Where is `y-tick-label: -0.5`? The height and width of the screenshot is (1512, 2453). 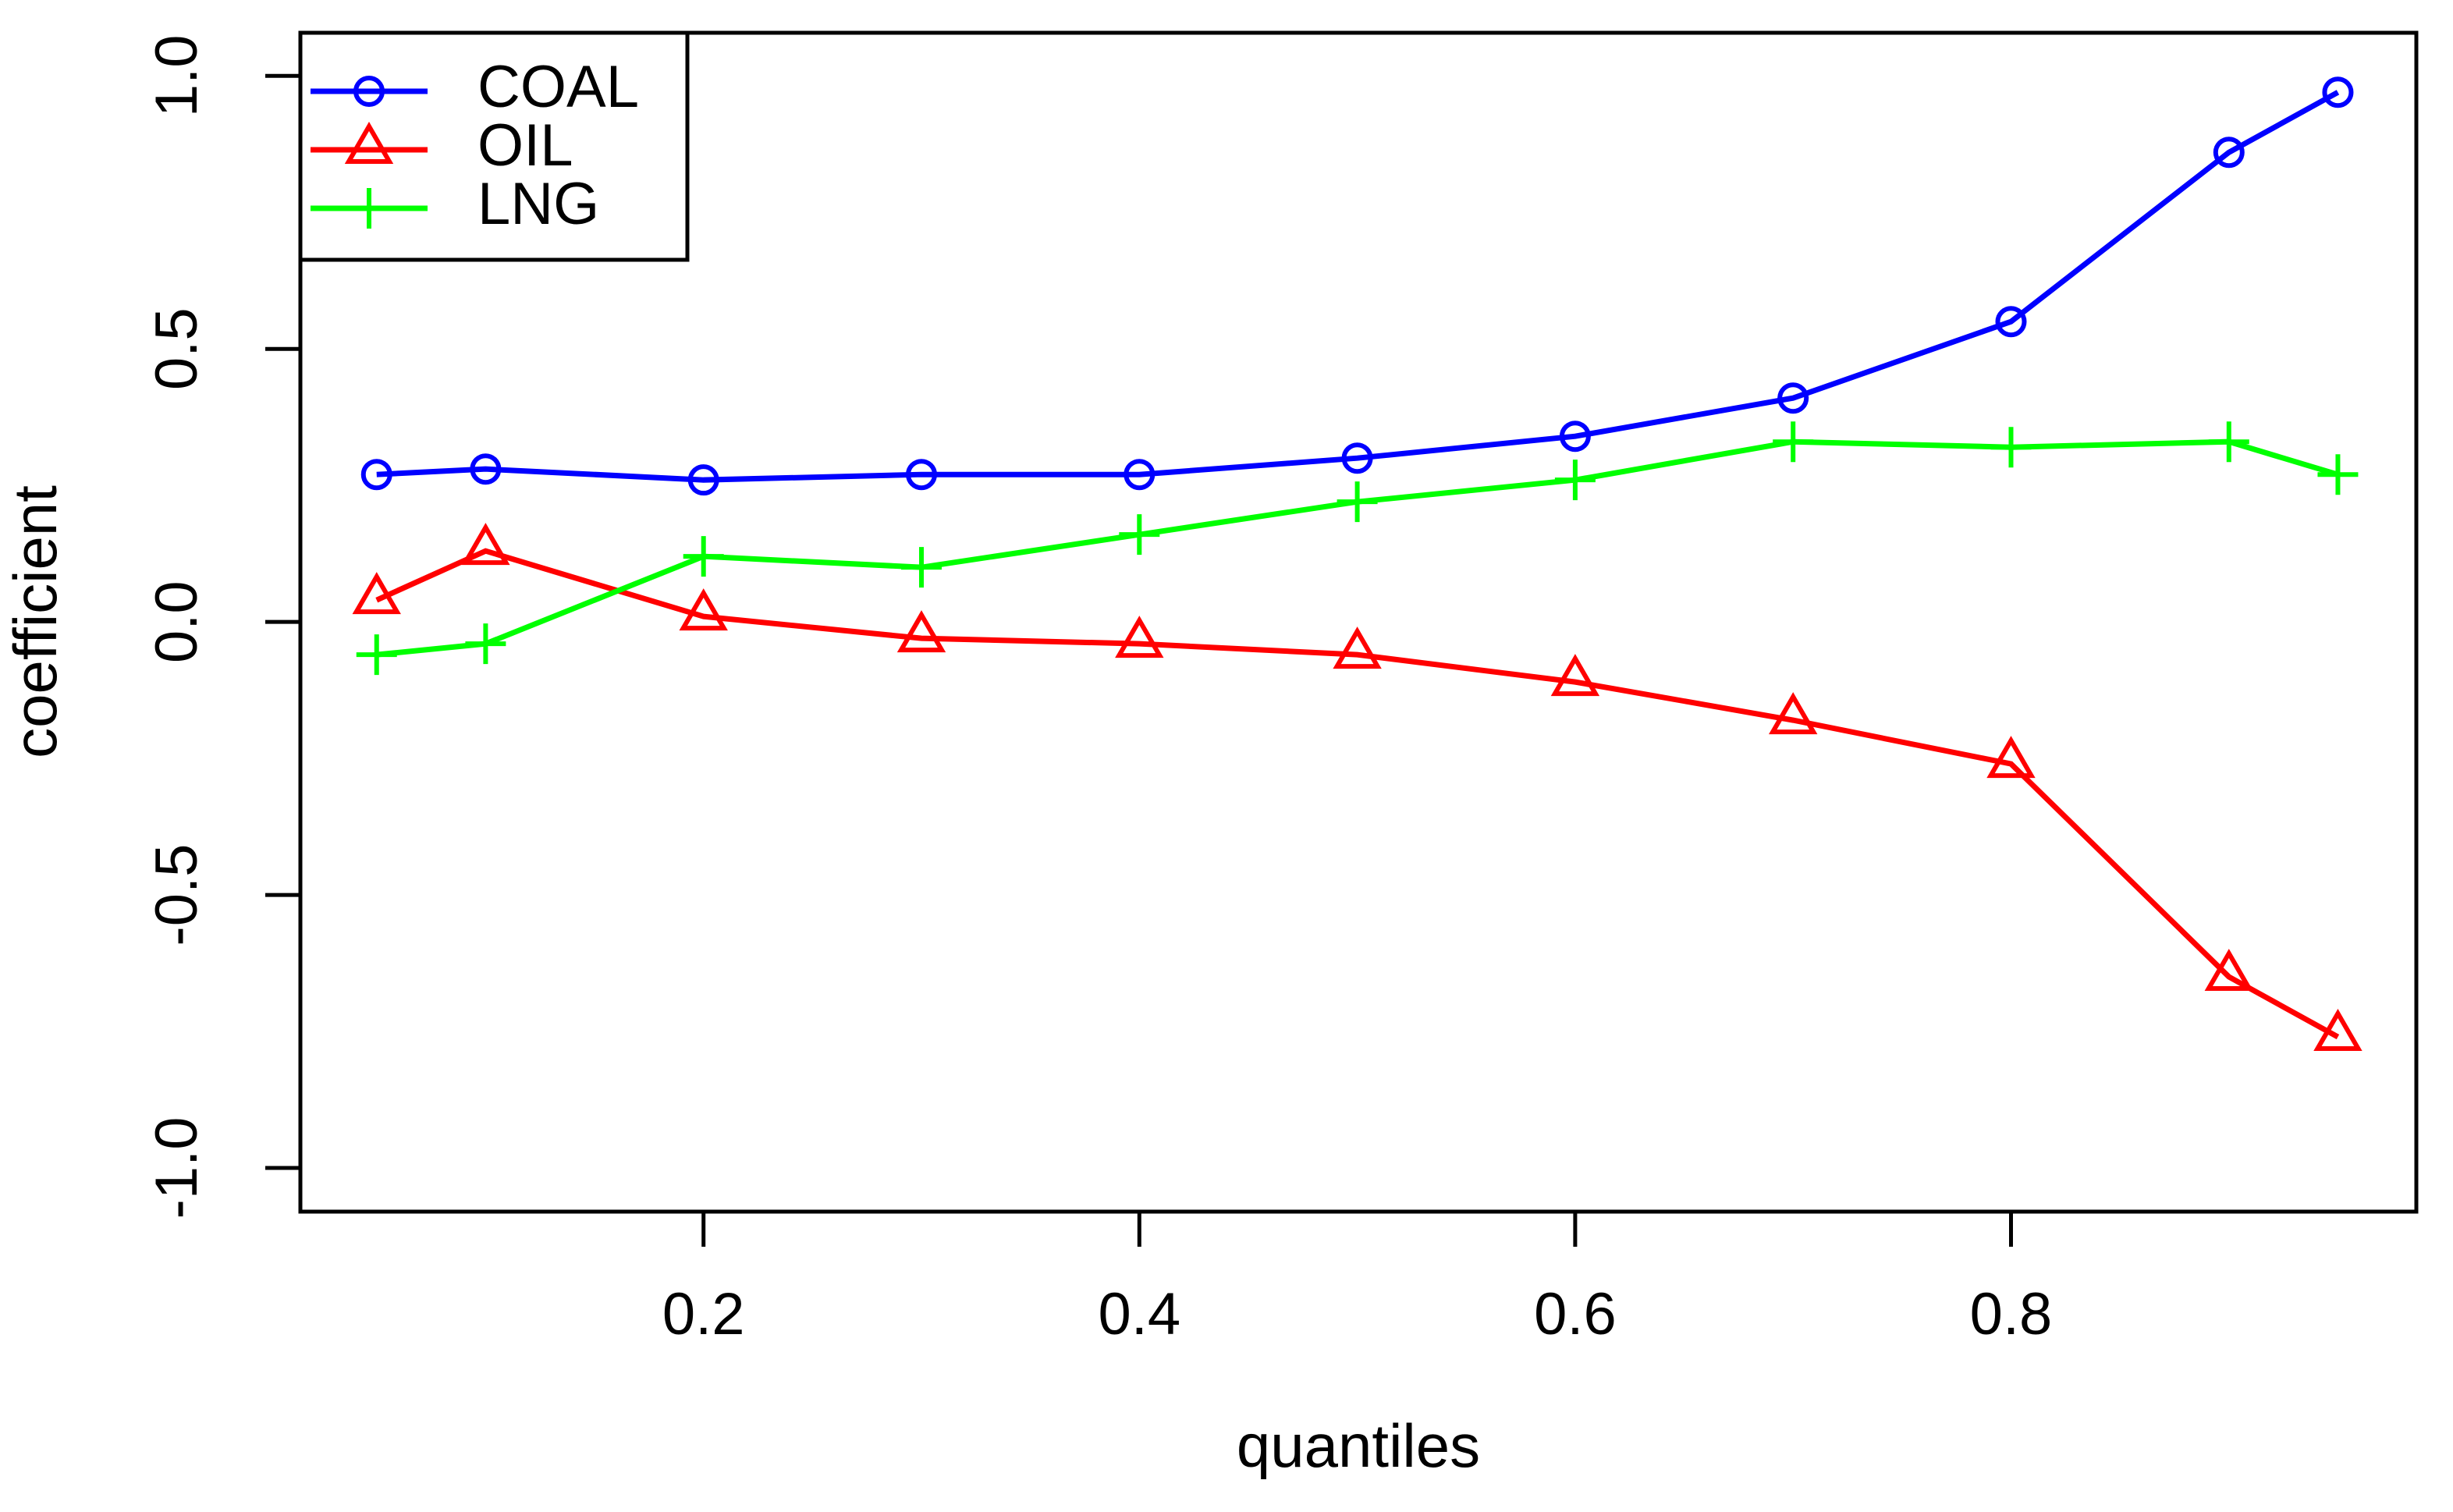
y-tick-label: -0.5 is located at coordinates (177, 895).